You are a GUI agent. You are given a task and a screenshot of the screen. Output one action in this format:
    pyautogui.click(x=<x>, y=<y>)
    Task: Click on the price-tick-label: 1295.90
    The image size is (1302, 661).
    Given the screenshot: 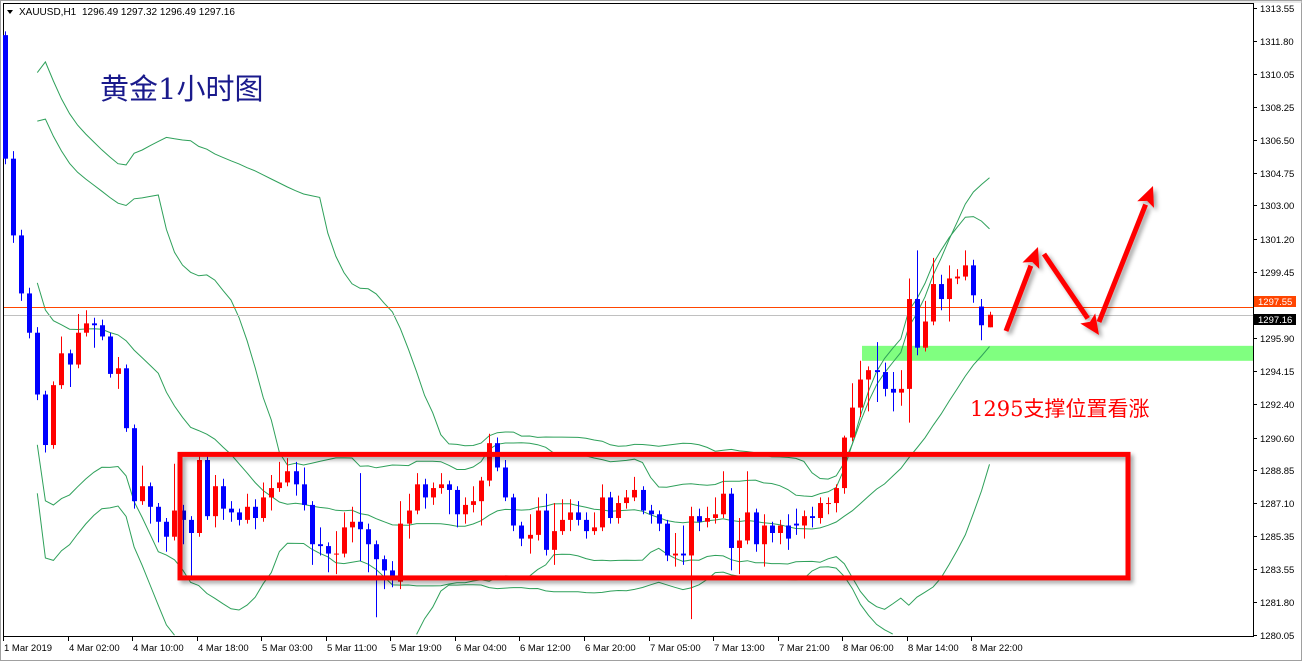 What is the action you would take?
    pyautogui.click(x=1277, y=339)
    